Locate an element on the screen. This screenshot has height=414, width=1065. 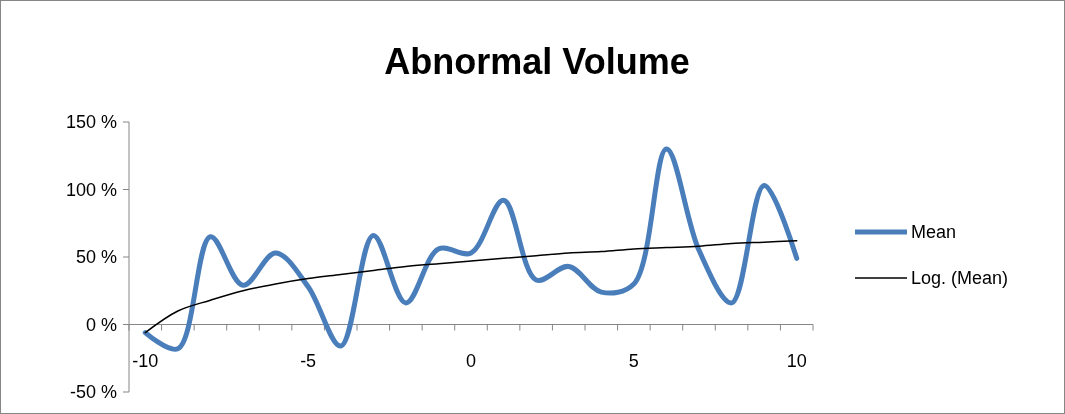
y-tick-label: -50 % is located at coordinates (93, 392).